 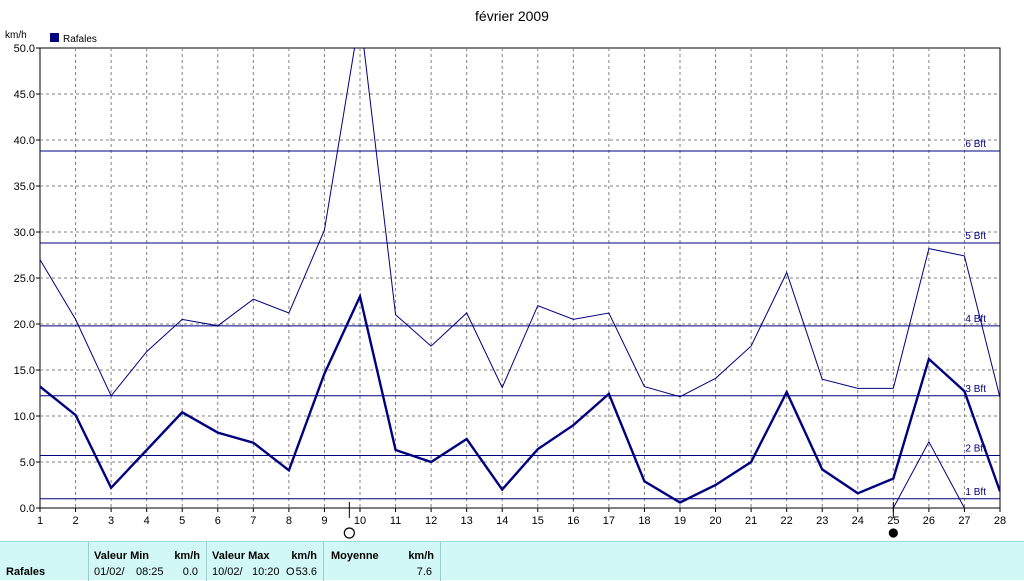 What do you see at coordinates (54, 37) in the screenshot?
I see `legend-swatch` at bounding box center [54, 37].